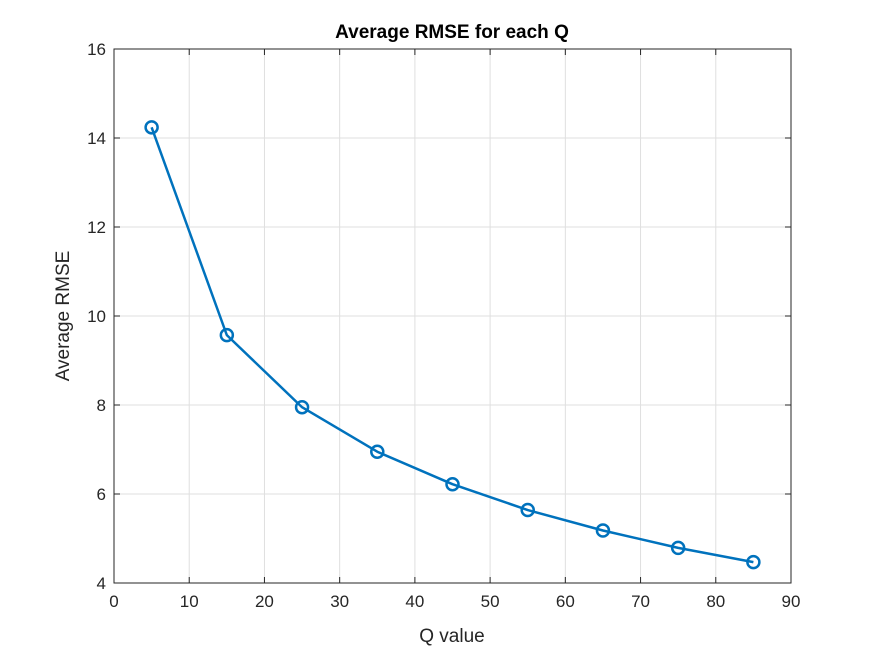  I want to click on x-tick-label: 50, so click(490, 601).